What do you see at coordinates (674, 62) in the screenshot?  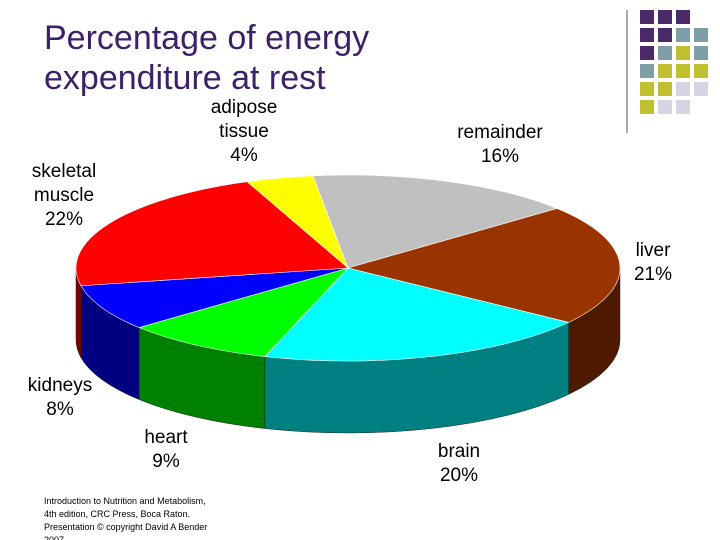 I see `decoration` at bounding box center [674, 62].